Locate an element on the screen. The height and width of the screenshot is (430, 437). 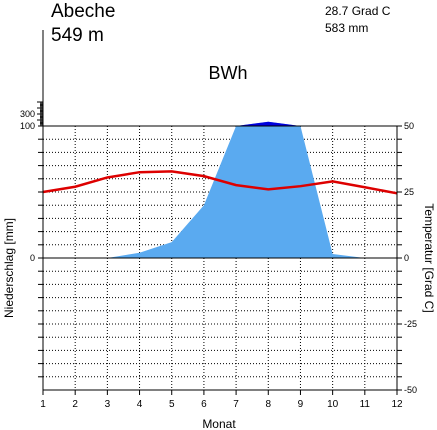
right-axis-label: Temperatur [Grad C] is located at coordinates (429, 257).